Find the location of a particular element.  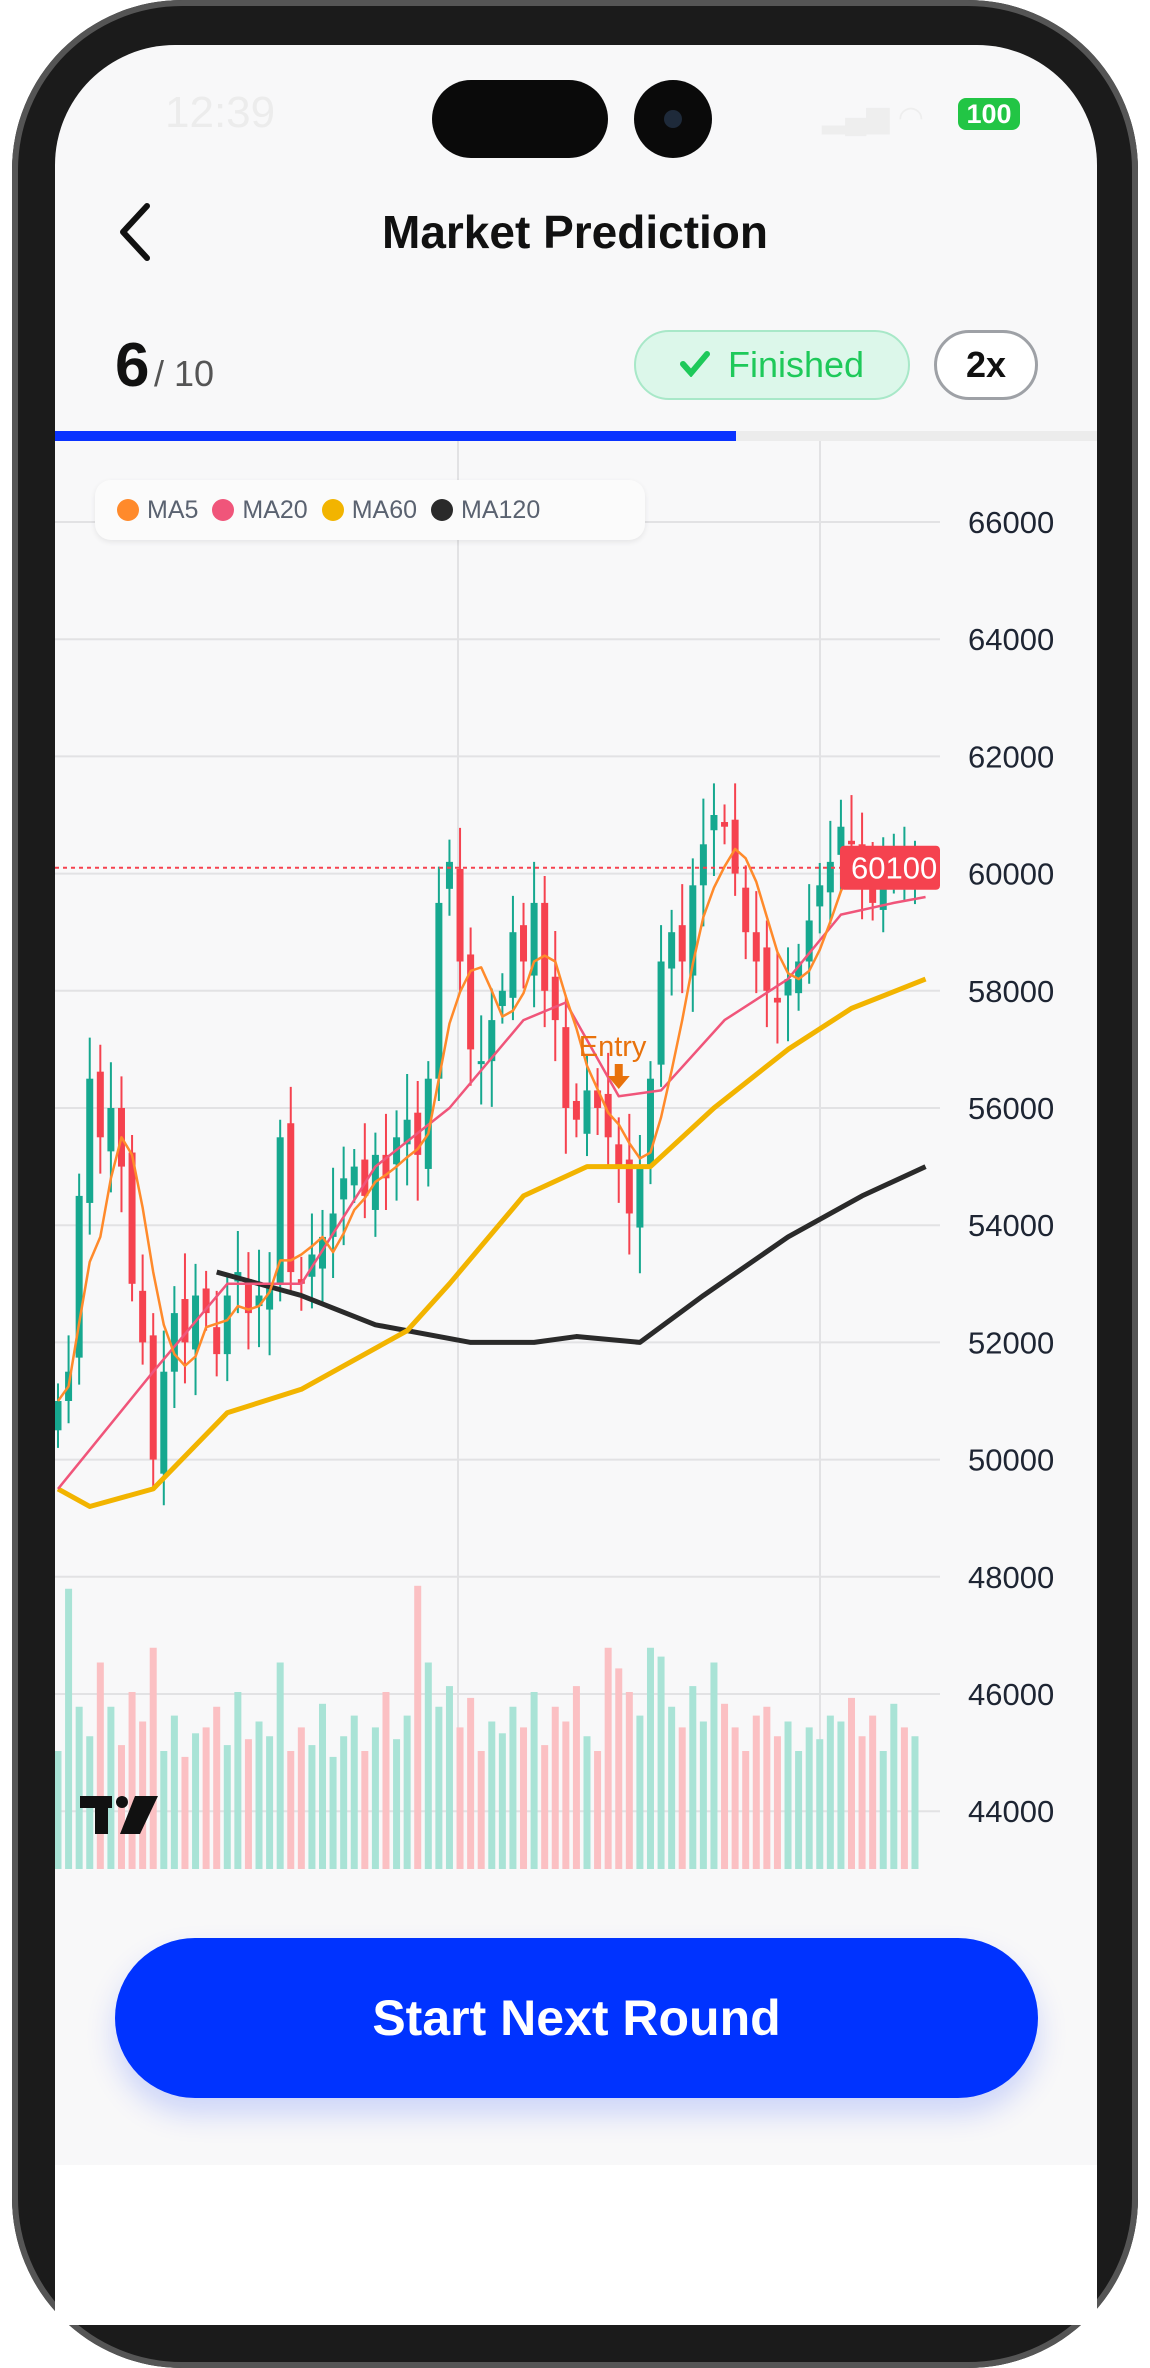

chevron-left-icon is located at coordinates (135, 239).